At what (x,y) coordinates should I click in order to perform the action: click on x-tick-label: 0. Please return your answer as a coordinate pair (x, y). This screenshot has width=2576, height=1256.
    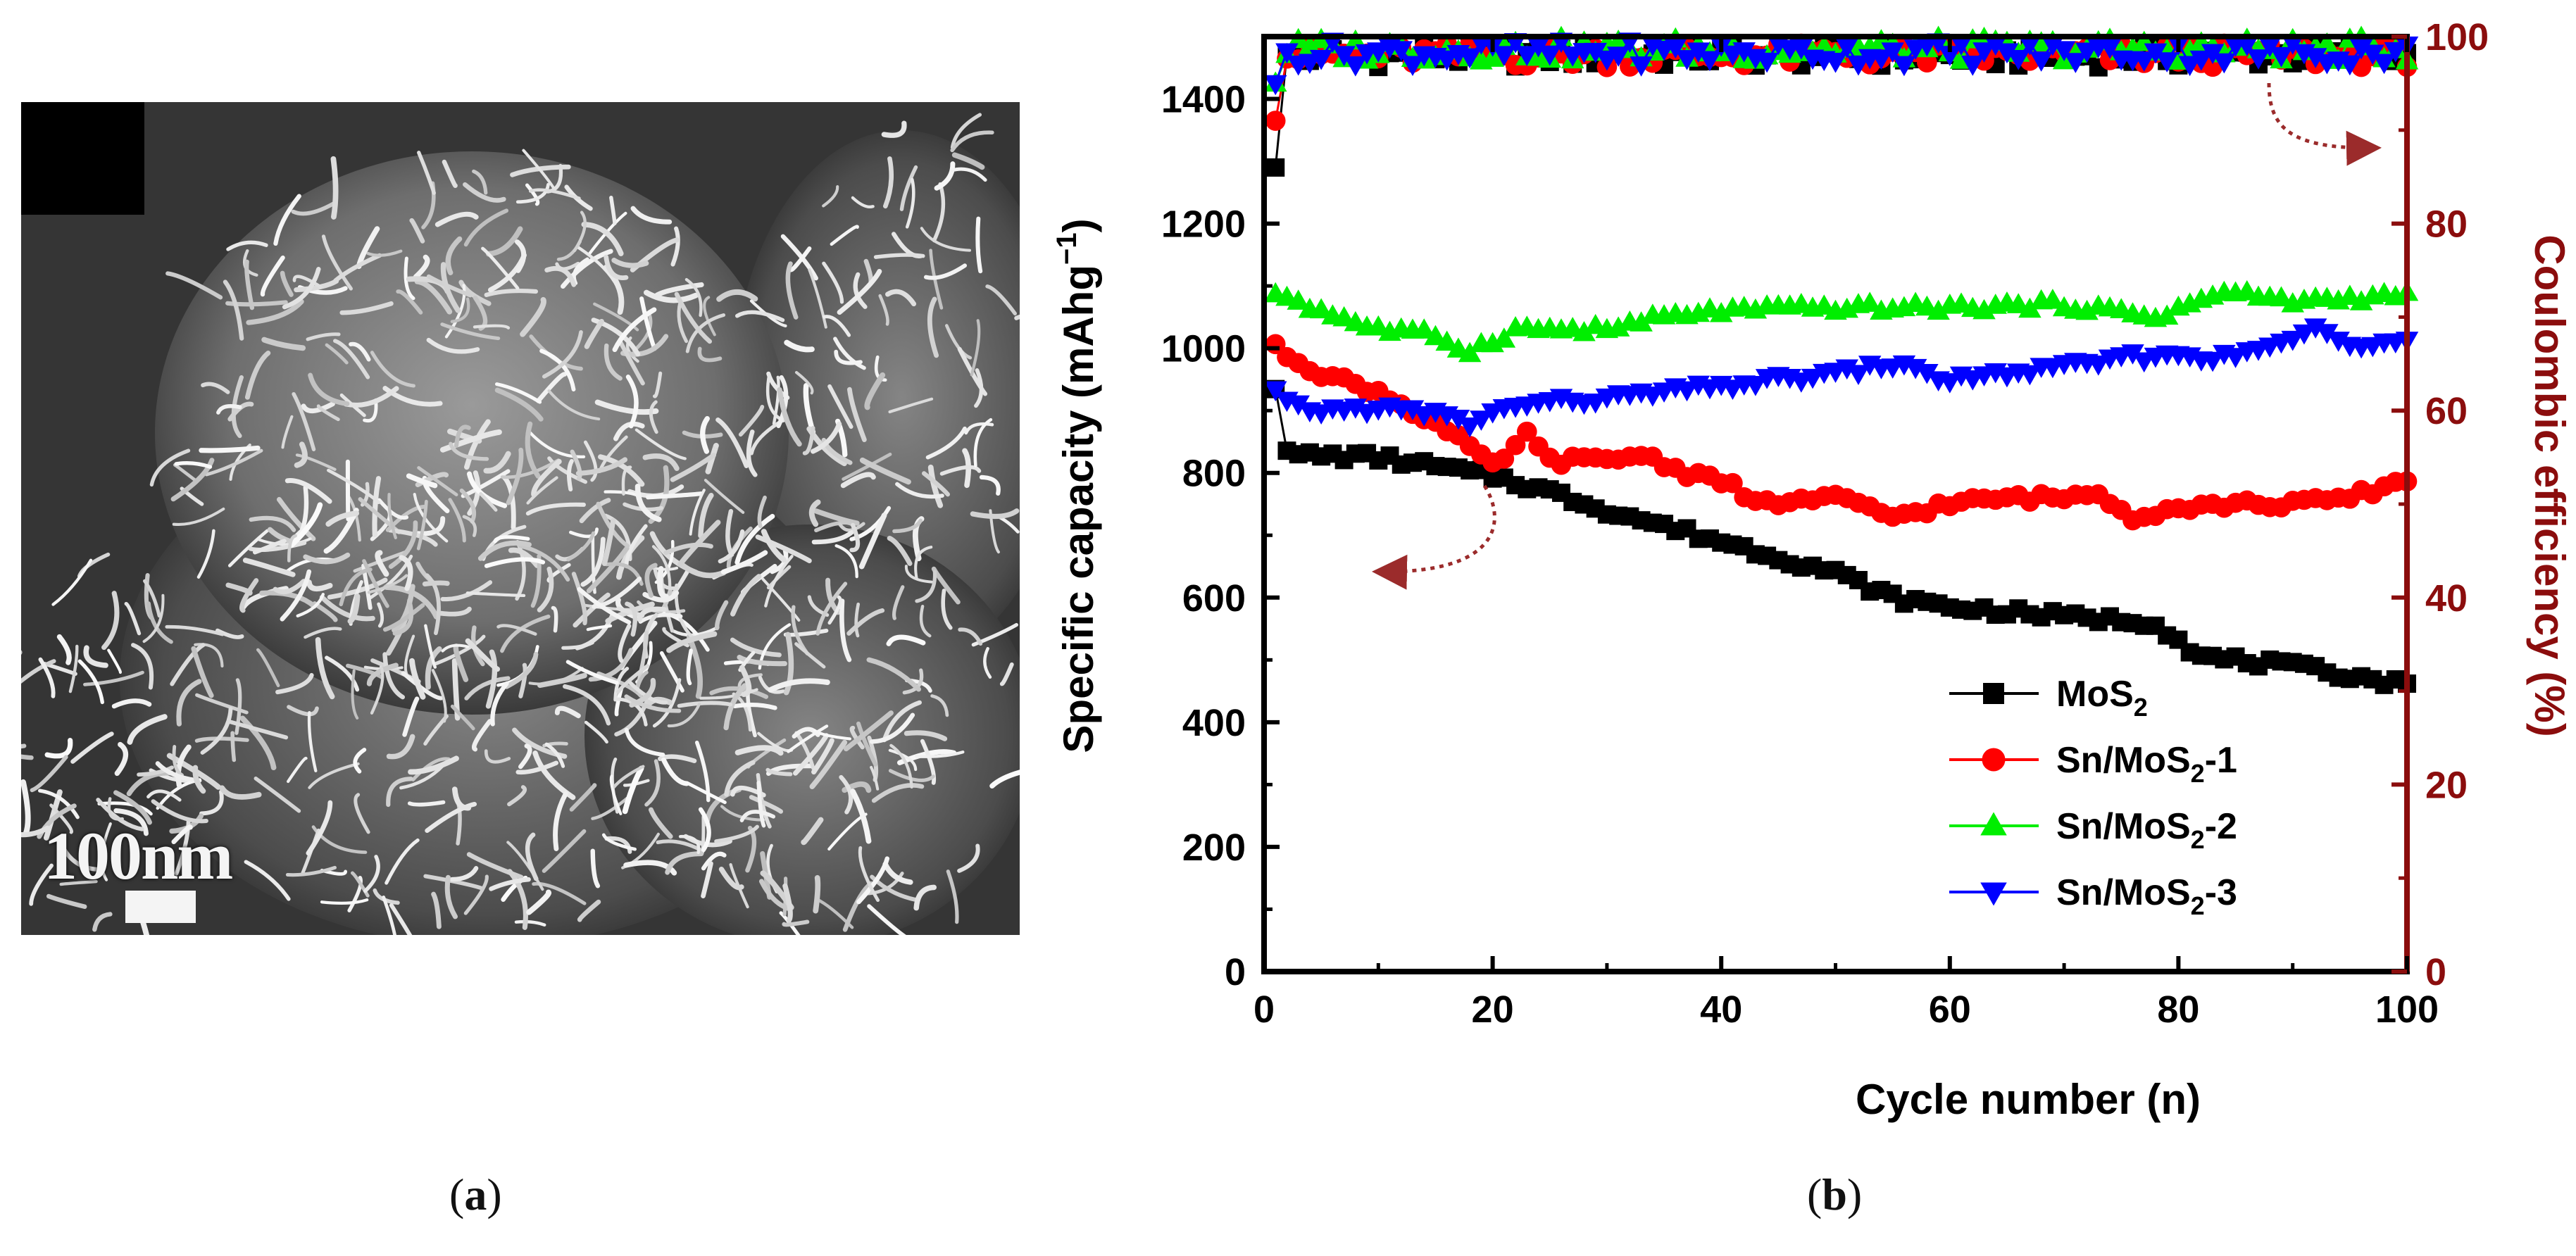
    Looking at the image, I should click on (1264, 1009).